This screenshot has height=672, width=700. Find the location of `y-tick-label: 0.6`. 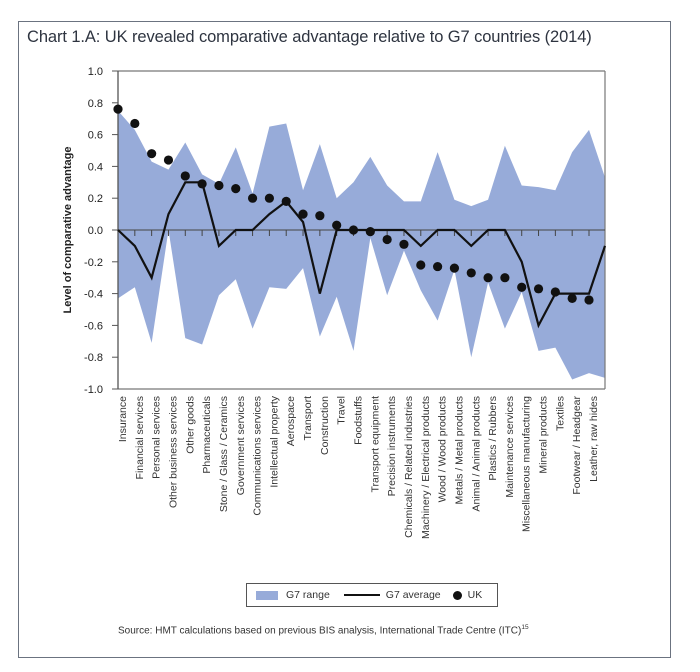

y-tick-label: 0.6 is located at coordinates (95, 136).